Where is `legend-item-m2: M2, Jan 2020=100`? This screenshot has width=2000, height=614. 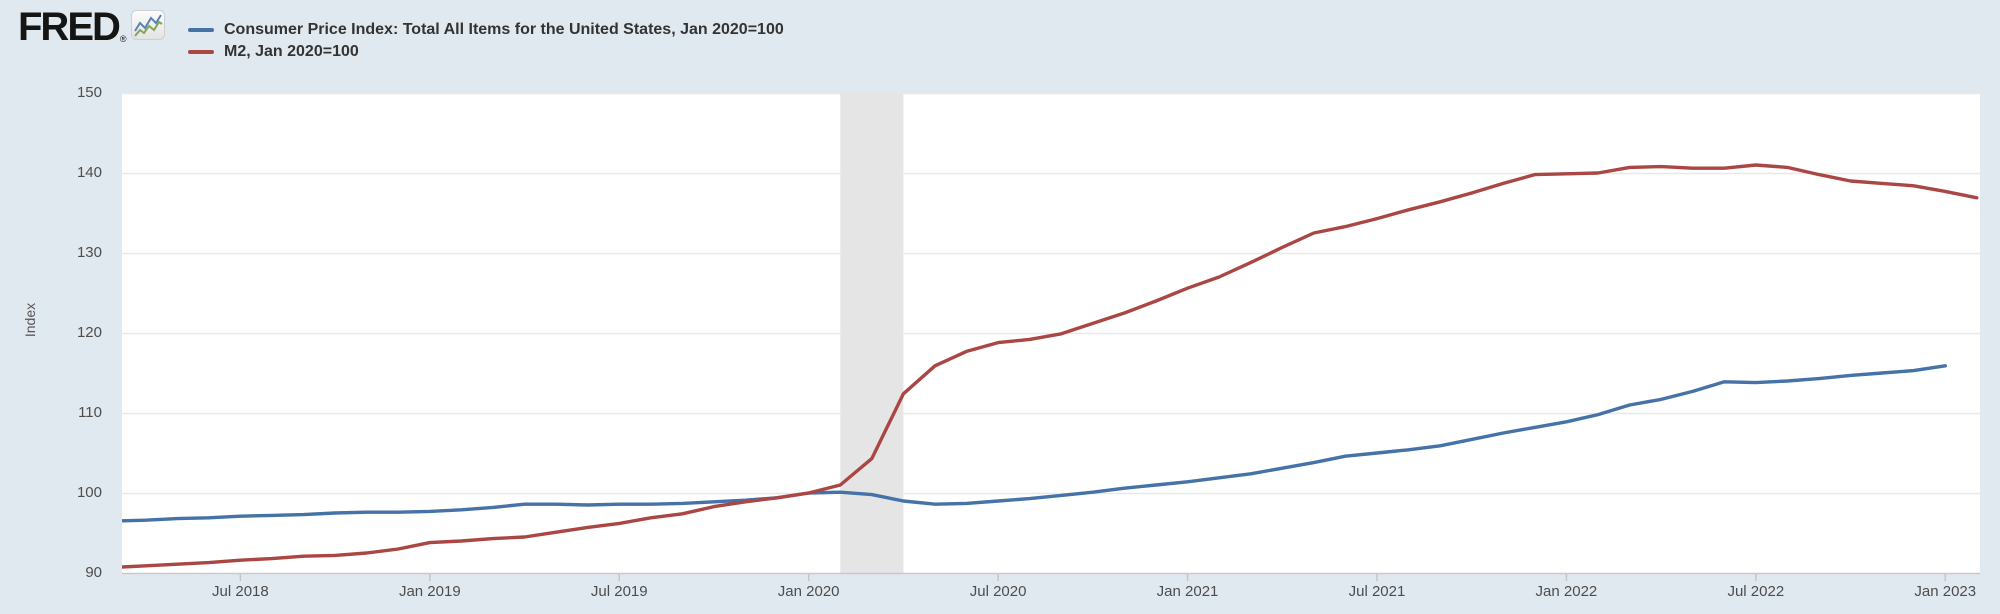
legend-item-m2: M2, Jan 2020=100 is located at coordinates (486, 52).